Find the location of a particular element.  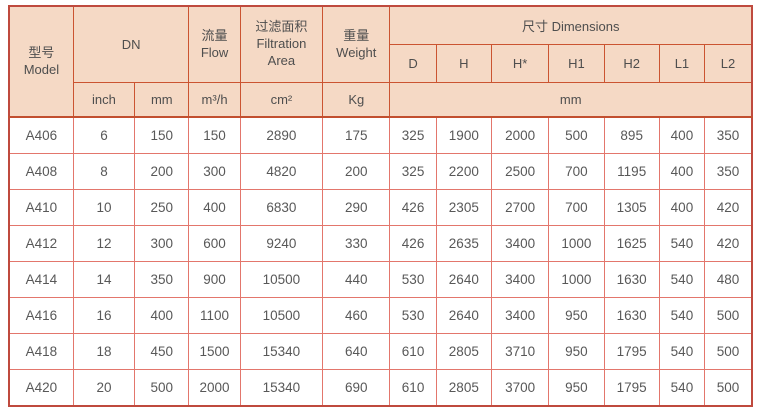

dim-col-header-h1: H1 is located at coordinates (576, 63).